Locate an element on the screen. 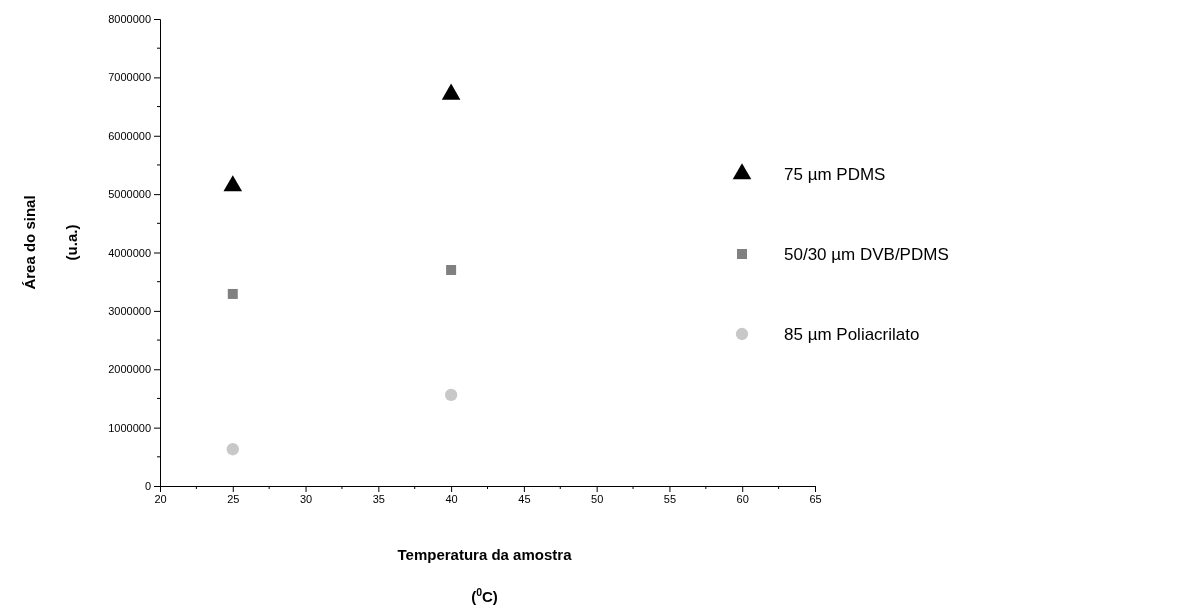 This screenshot has width=1179, height=615. x-tick-label: 45 is located at coordinates (524, 498).